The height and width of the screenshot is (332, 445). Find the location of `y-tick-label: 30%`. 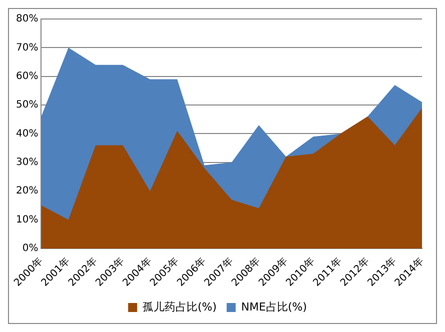

y-tick-label: 30% is located at coordinates (27, 162).